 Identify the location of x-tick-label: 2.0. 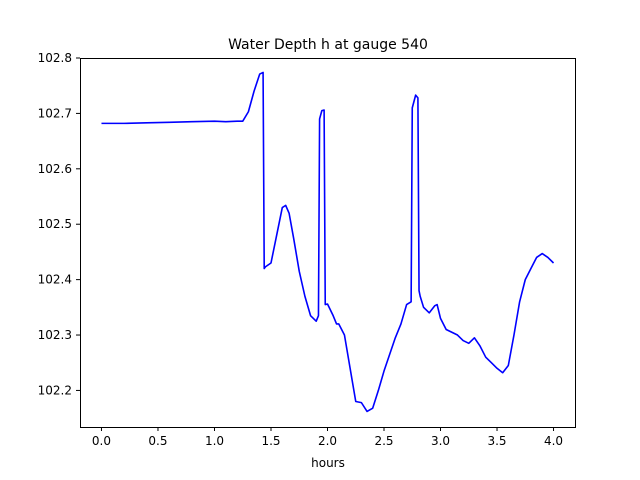
(327, 441).